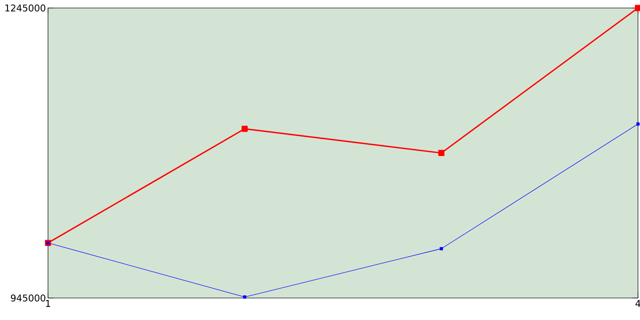 The image size is (640, 320). Describe the element at coordinates (48, 303) in the screenshot. I see `x-tick-label: 1` at that location.